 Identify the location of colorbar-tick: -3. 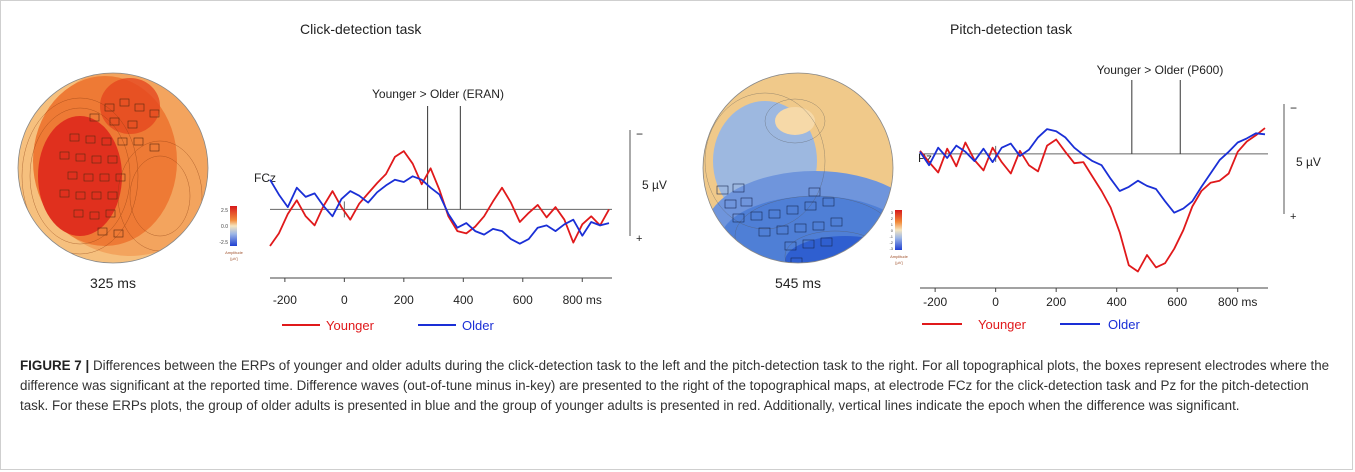
(891, 248).